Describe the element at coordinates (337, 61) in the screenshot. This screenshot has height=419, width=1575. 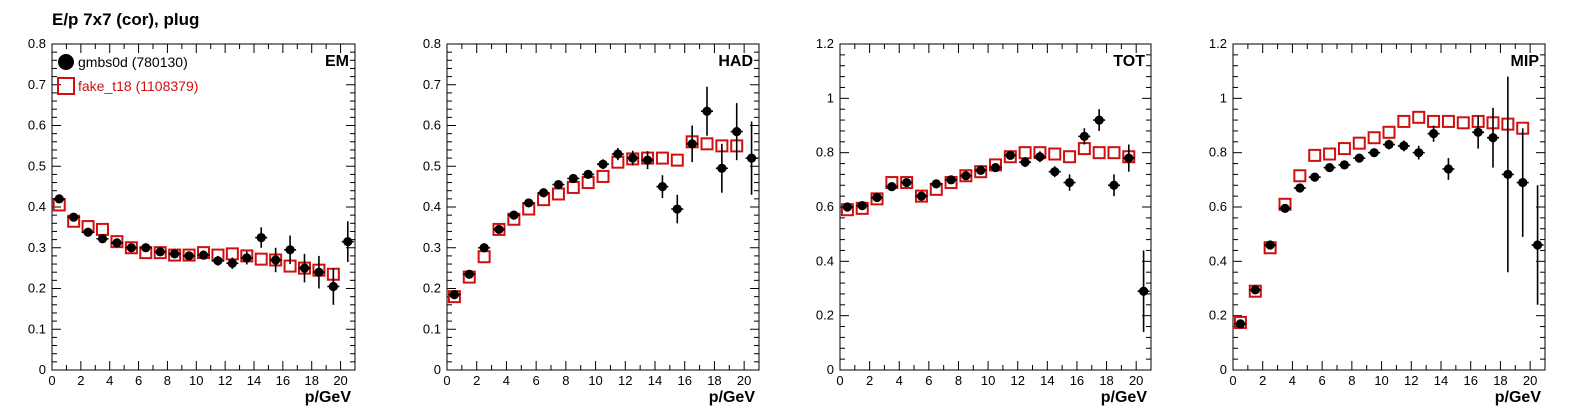
I see `panel-title: EM` at that location.